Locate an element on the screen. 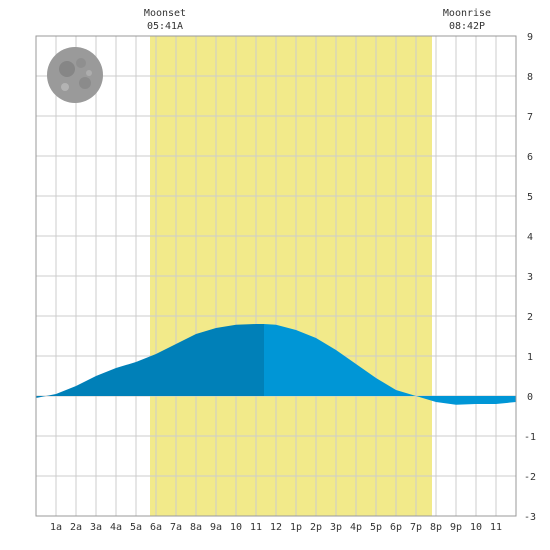 The width and height of the screenshot is (550, 550). x-tick-label: 6a is located at coordinates (156, 527).